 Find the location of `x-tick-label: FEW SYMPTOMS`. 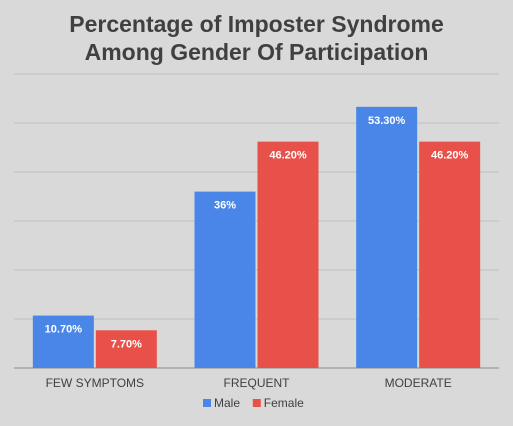

x-tick-label: FEW SYMPTOMS is located at coordinates (95, 383).